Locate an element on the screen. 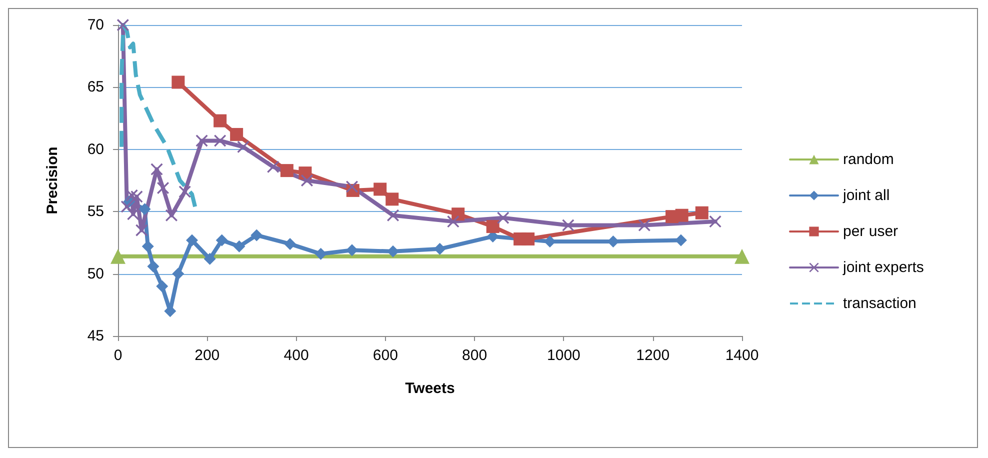 Image resolution: width=988 pixels, height=458 pixels. x-tick-label: 1400 is located at coordinates (742, 355).